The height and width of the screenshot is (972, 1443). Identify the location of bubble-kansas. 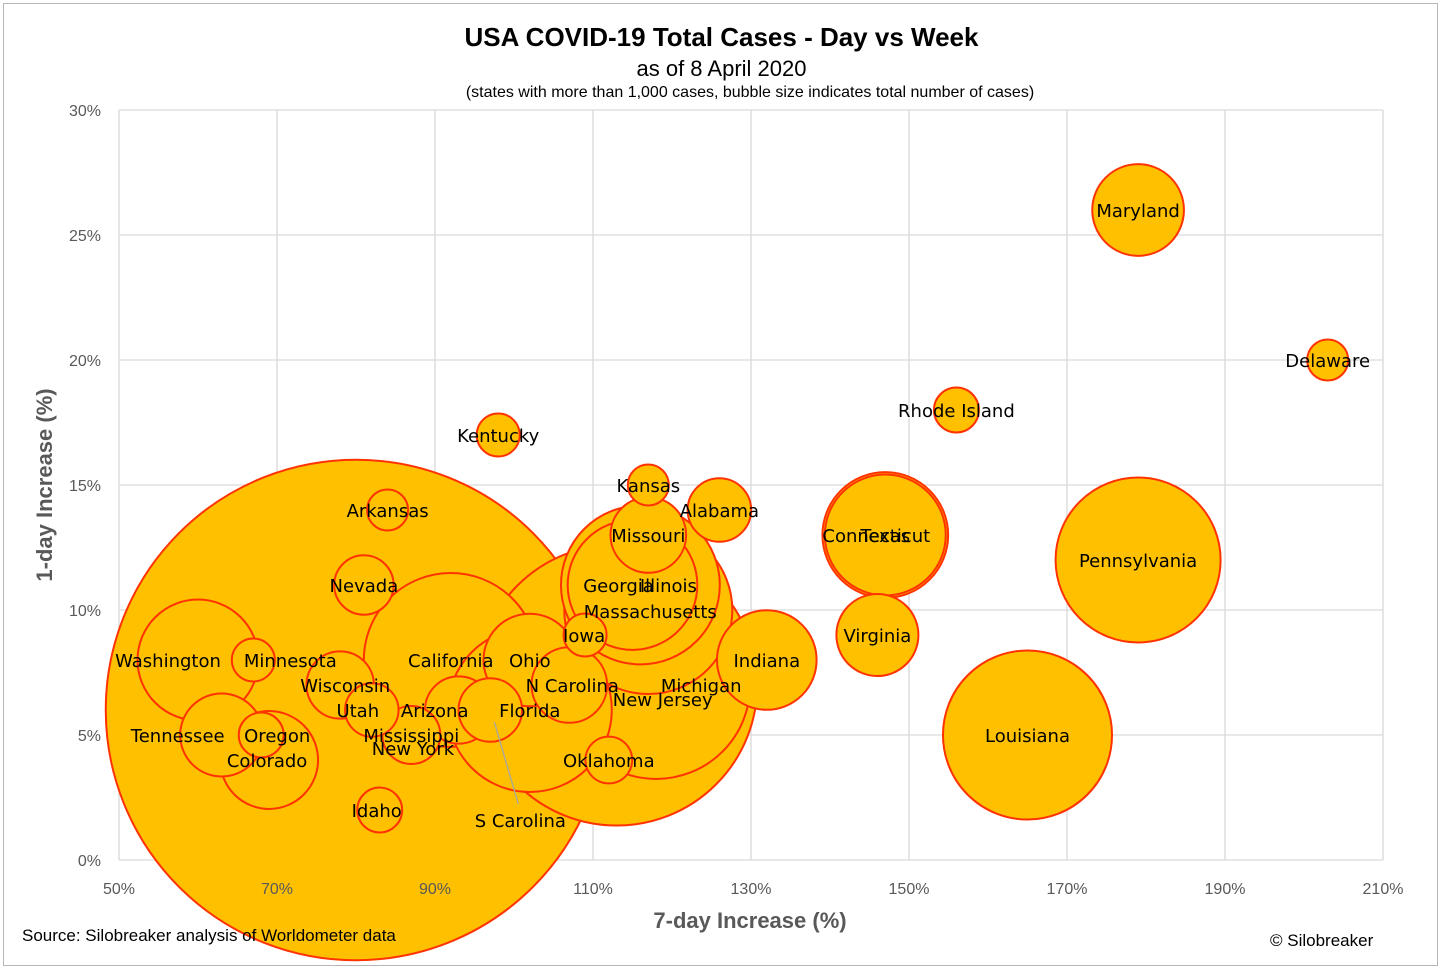
(648, 485).